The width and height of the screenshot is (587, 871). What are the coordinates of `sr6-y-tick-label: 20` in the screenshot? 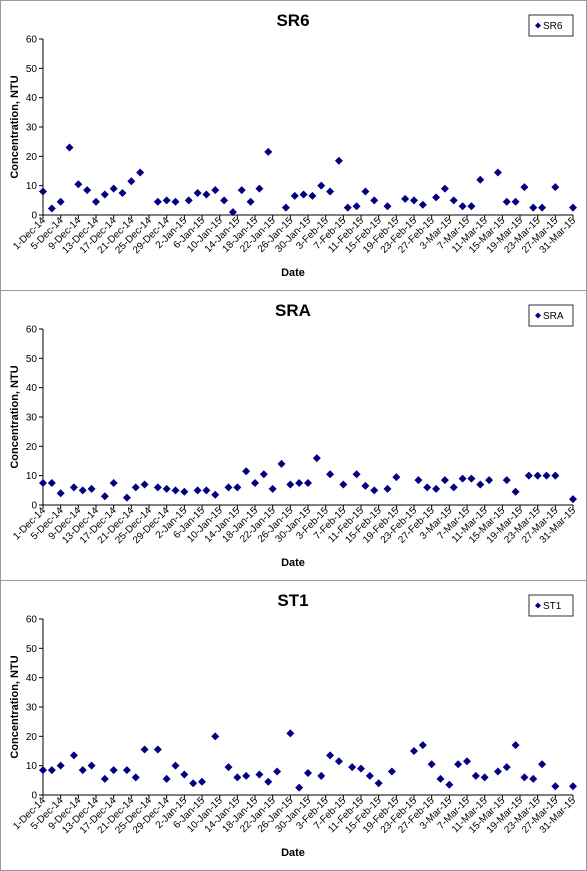 It's located at (32, 157).